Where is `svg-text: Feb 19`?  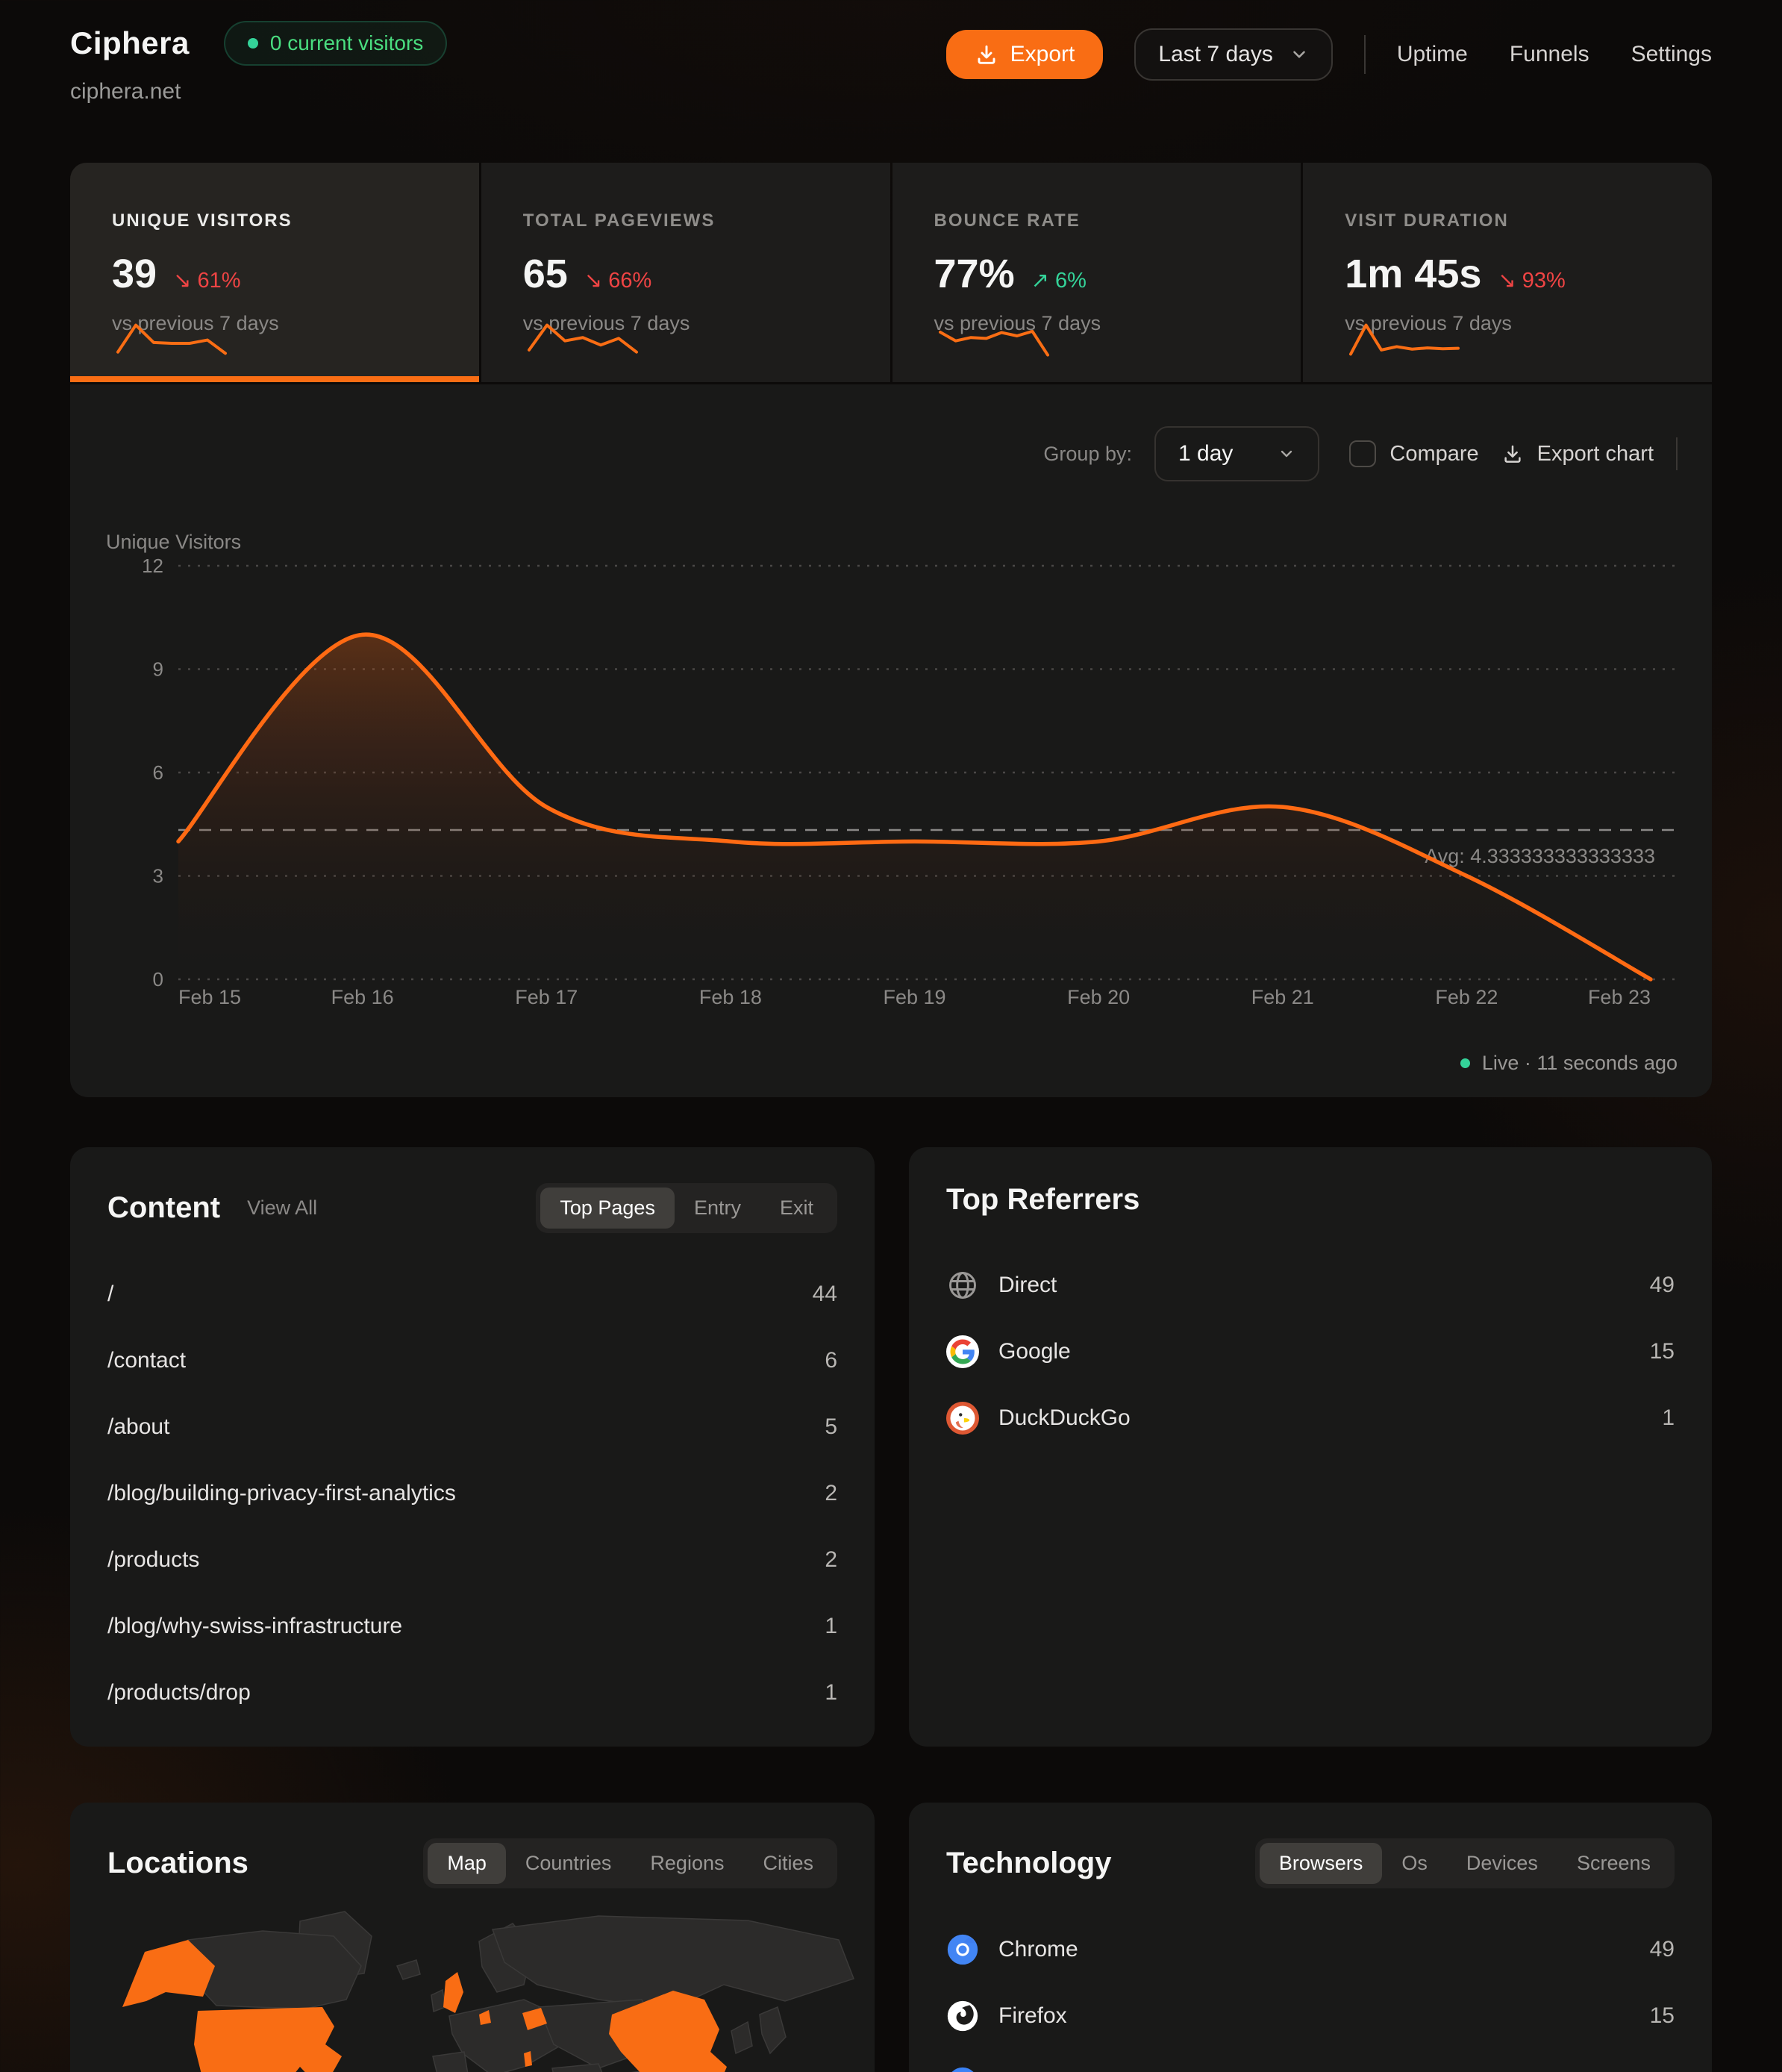 svg-text: Feb 19 is located at coordinates (914, 997).